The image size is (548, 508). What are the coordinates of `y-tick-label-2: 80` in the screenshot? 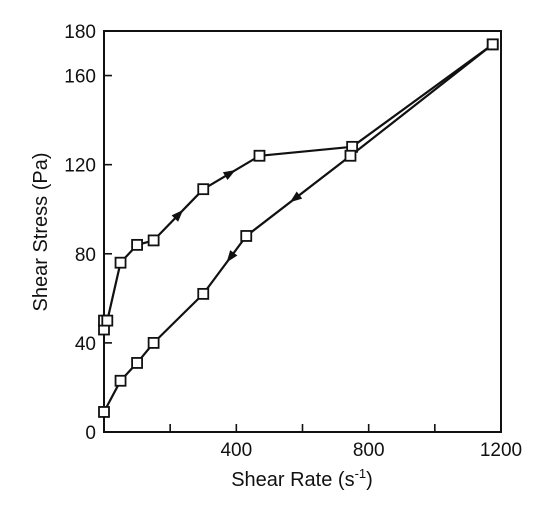 It's located at (85, 255).